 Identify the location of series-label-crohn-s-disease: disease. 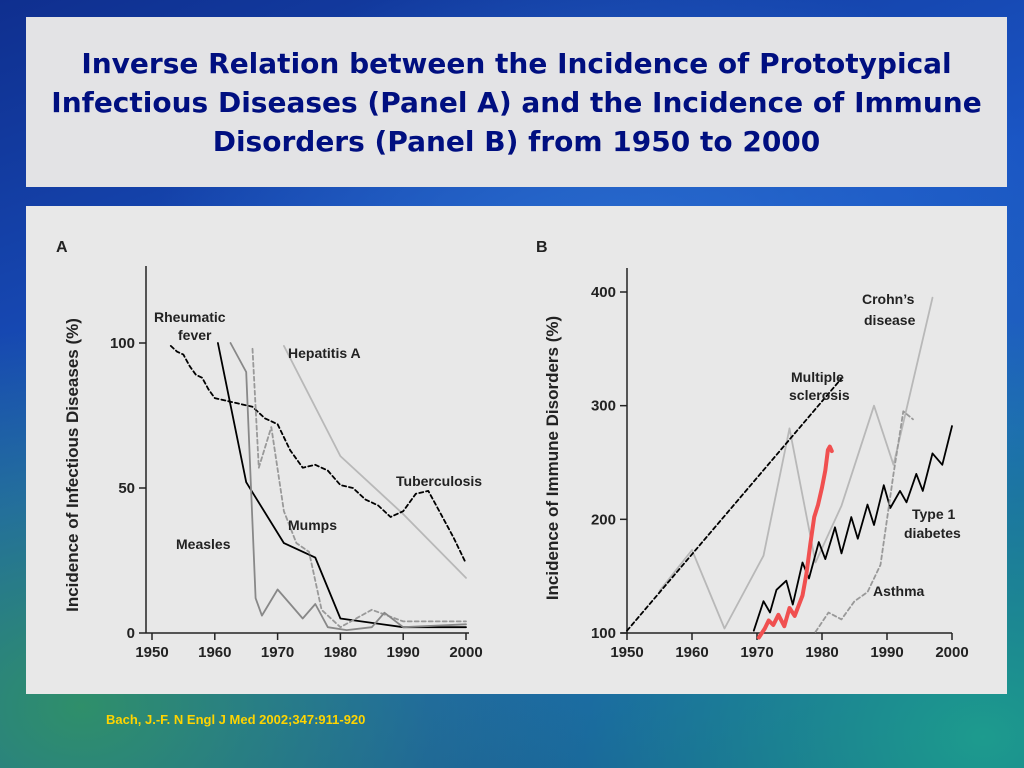
(890, 320).